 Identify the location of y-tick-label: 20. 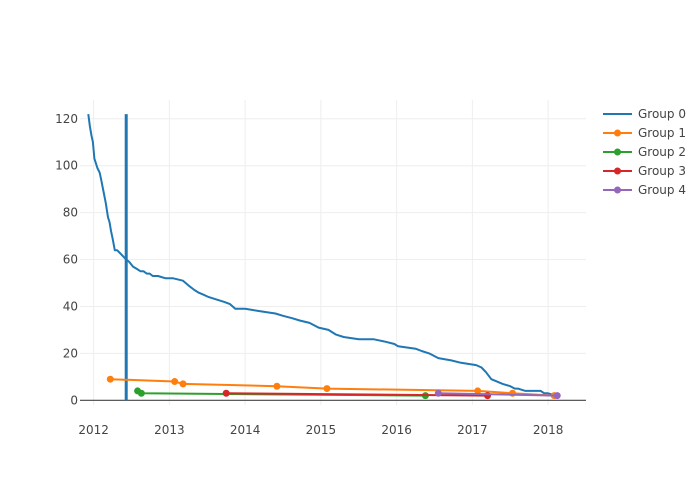
(70, 353).